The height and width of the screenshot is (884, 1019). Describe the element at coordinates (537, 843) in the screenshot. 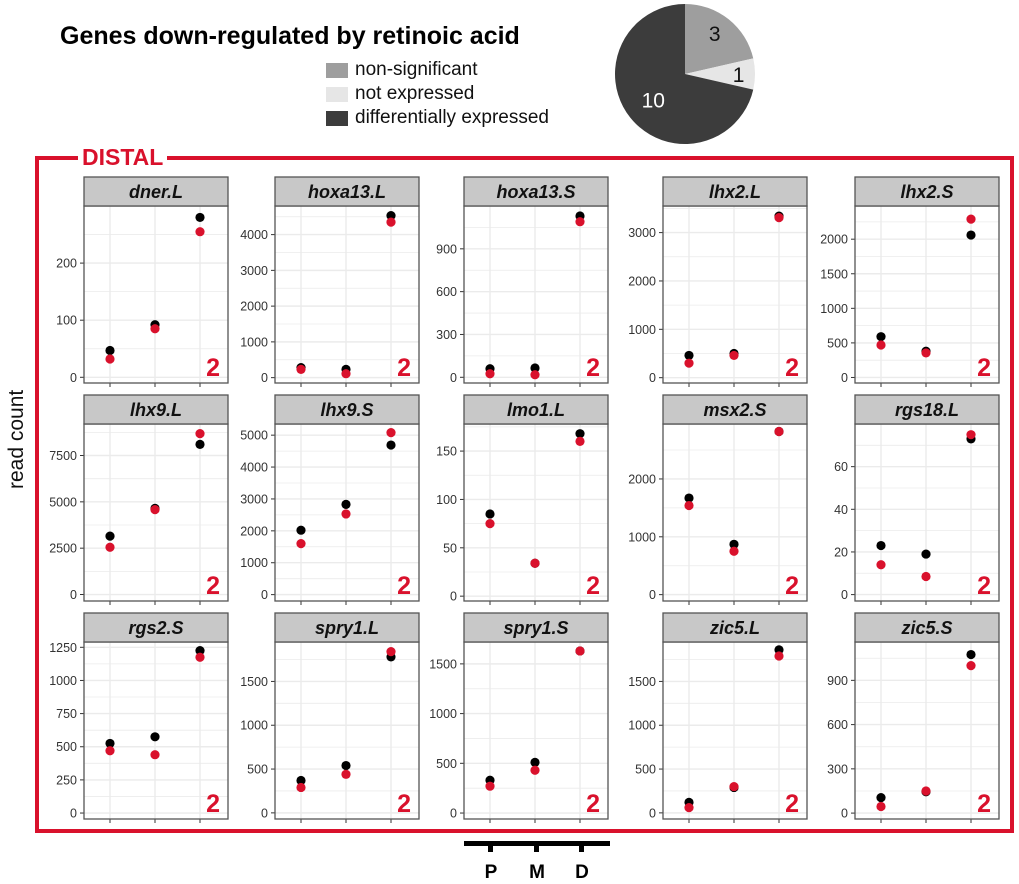

I see `axis-key-bar` at that location.